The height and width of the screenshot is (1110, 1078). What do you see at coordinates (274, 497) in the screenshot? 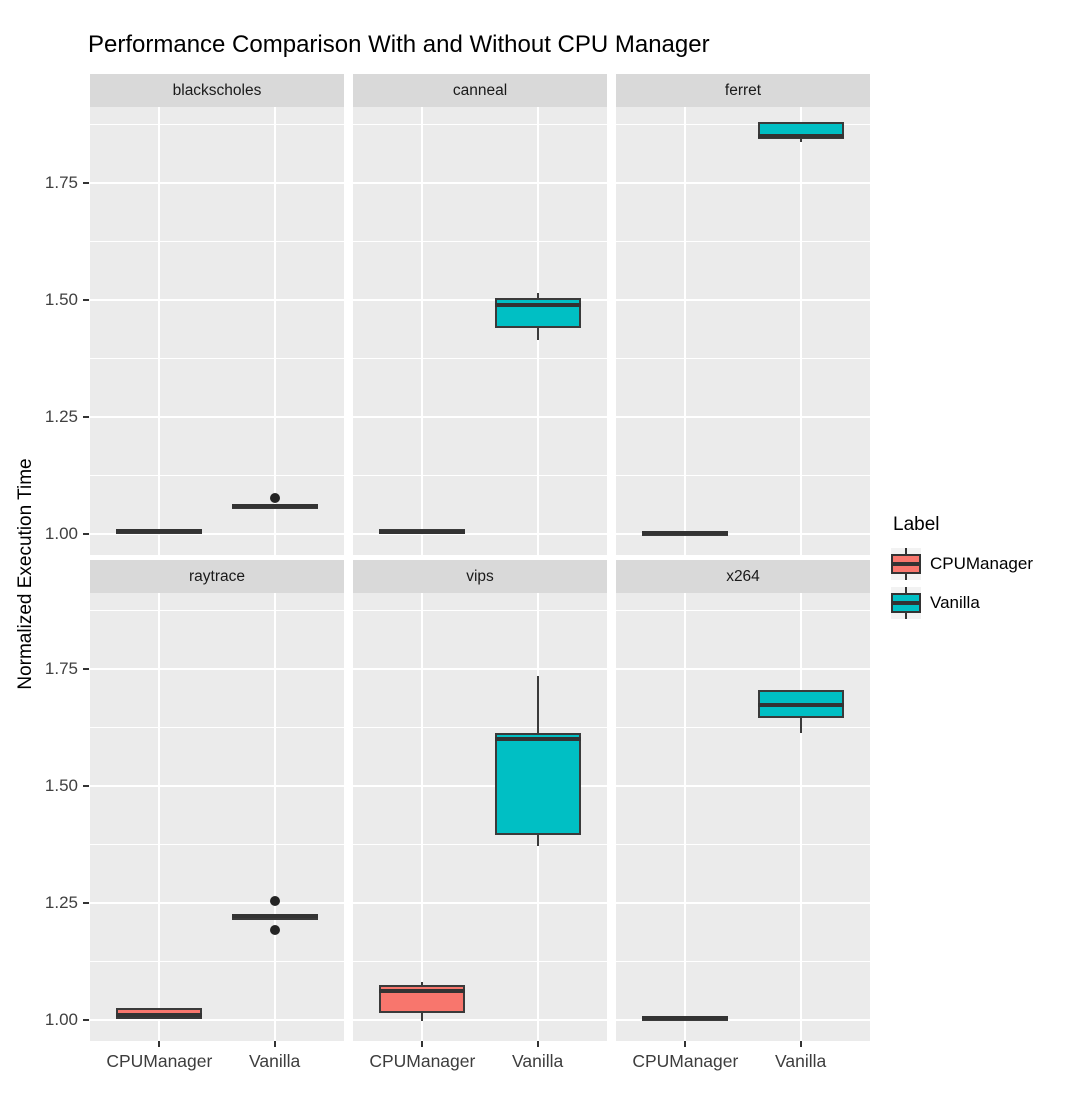
I see `outlier-point` at bounding box center [274, 497].